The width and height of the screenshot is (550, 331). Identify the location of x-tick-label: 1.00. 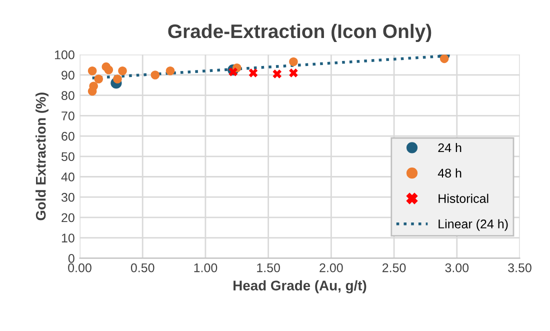
(206, 267).